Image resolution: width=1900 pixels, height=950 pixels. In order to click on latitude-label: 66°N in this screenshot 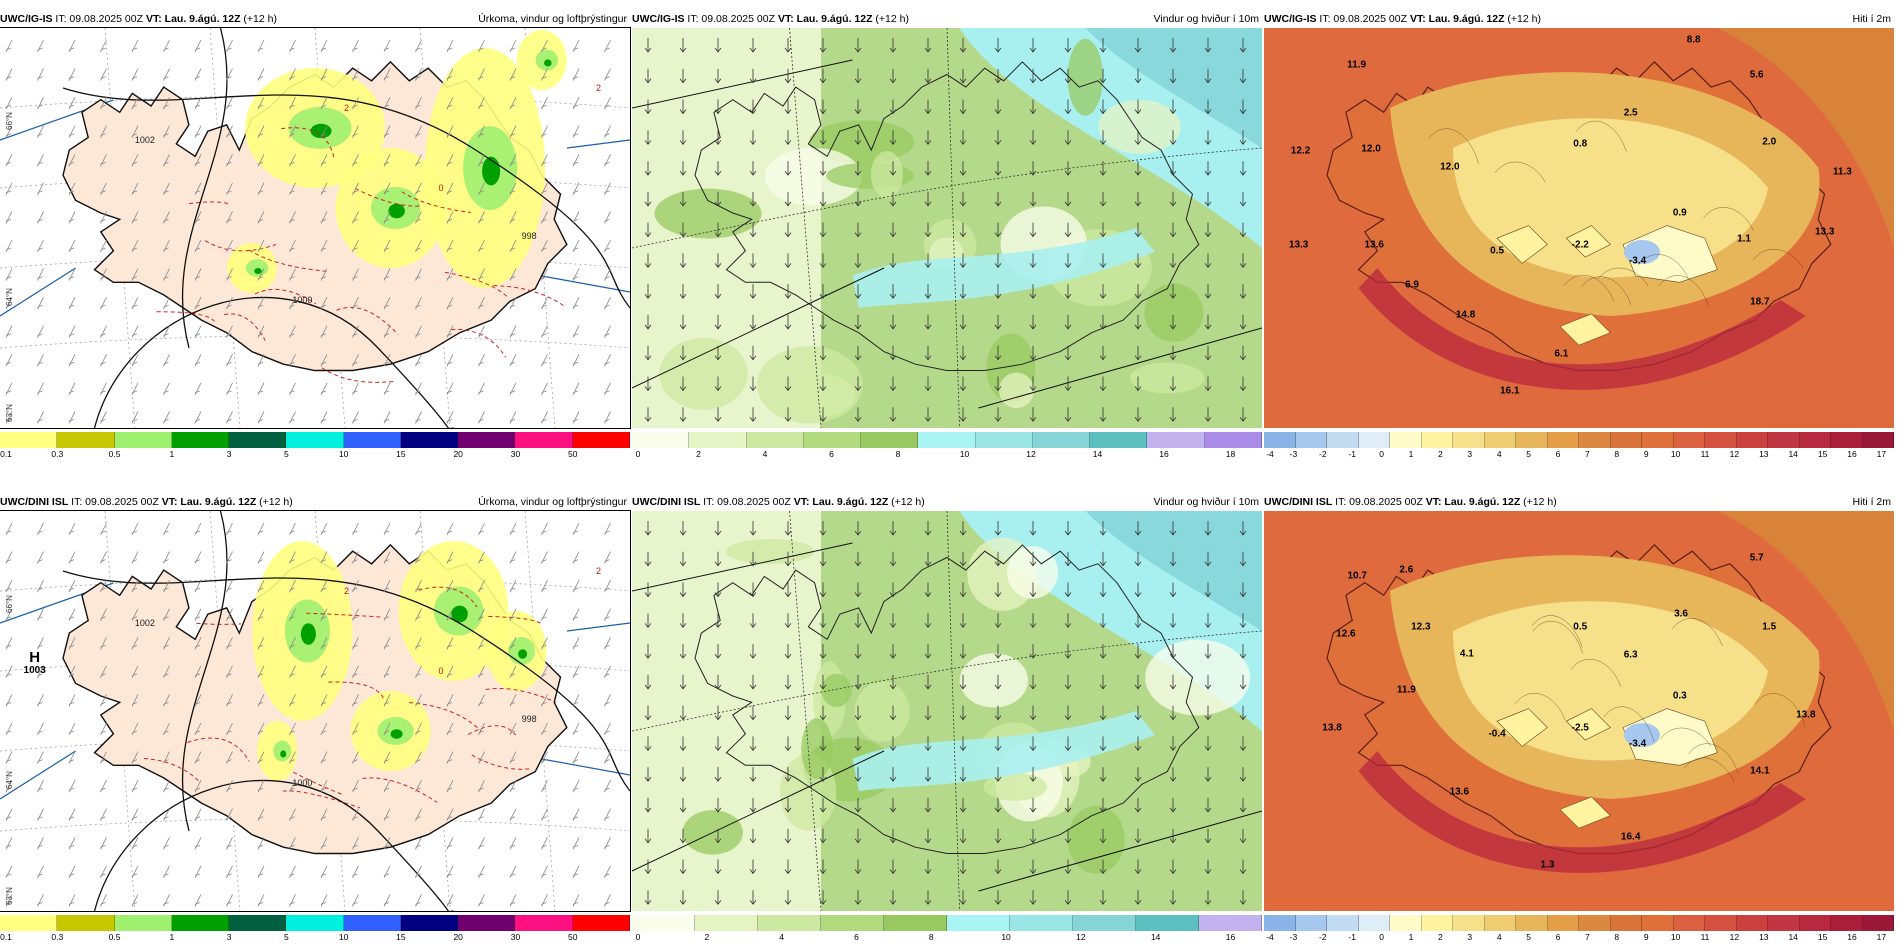, I will do `click(9, 604)`.